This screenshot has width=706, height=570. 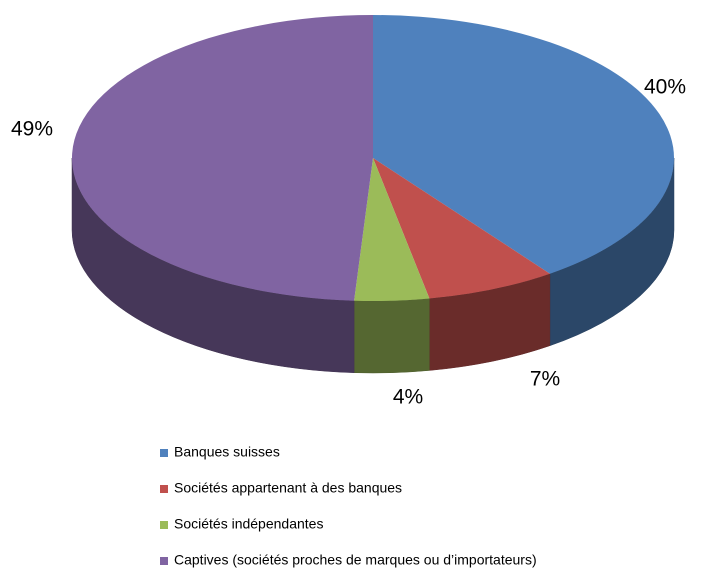 I want to click on data-label: 40%, so click(x=665, y=87).